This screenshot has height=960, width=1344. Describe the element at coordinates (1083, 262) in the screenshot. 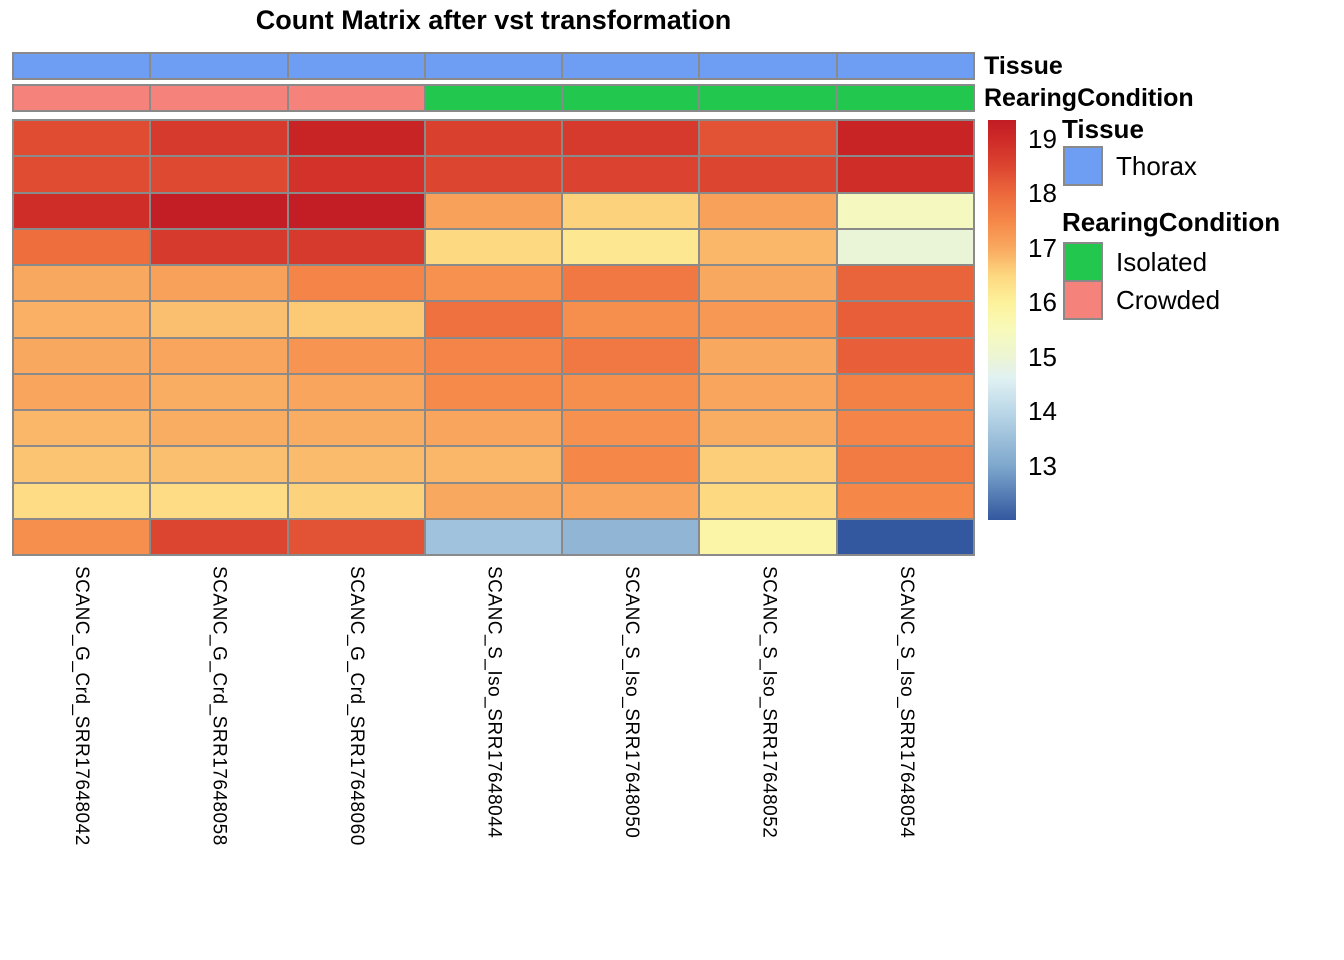

I see `legend-swatch-isolated` at that location.